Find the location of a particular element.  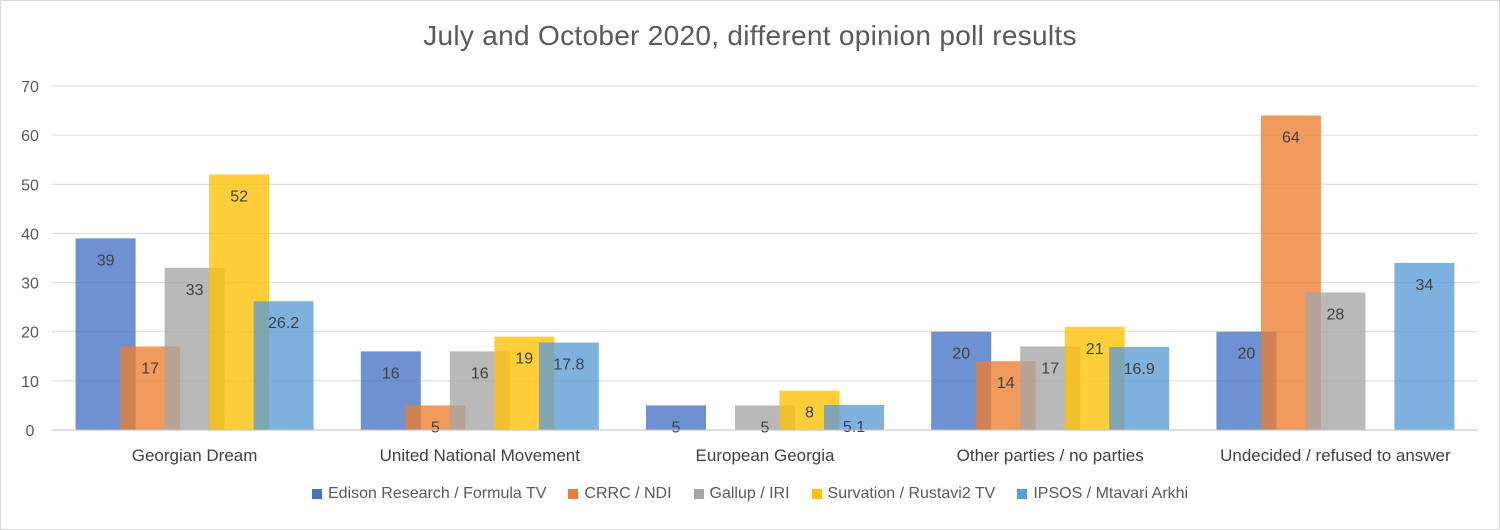

category-label: Georgian Dream is located at coordinates (195, 455).